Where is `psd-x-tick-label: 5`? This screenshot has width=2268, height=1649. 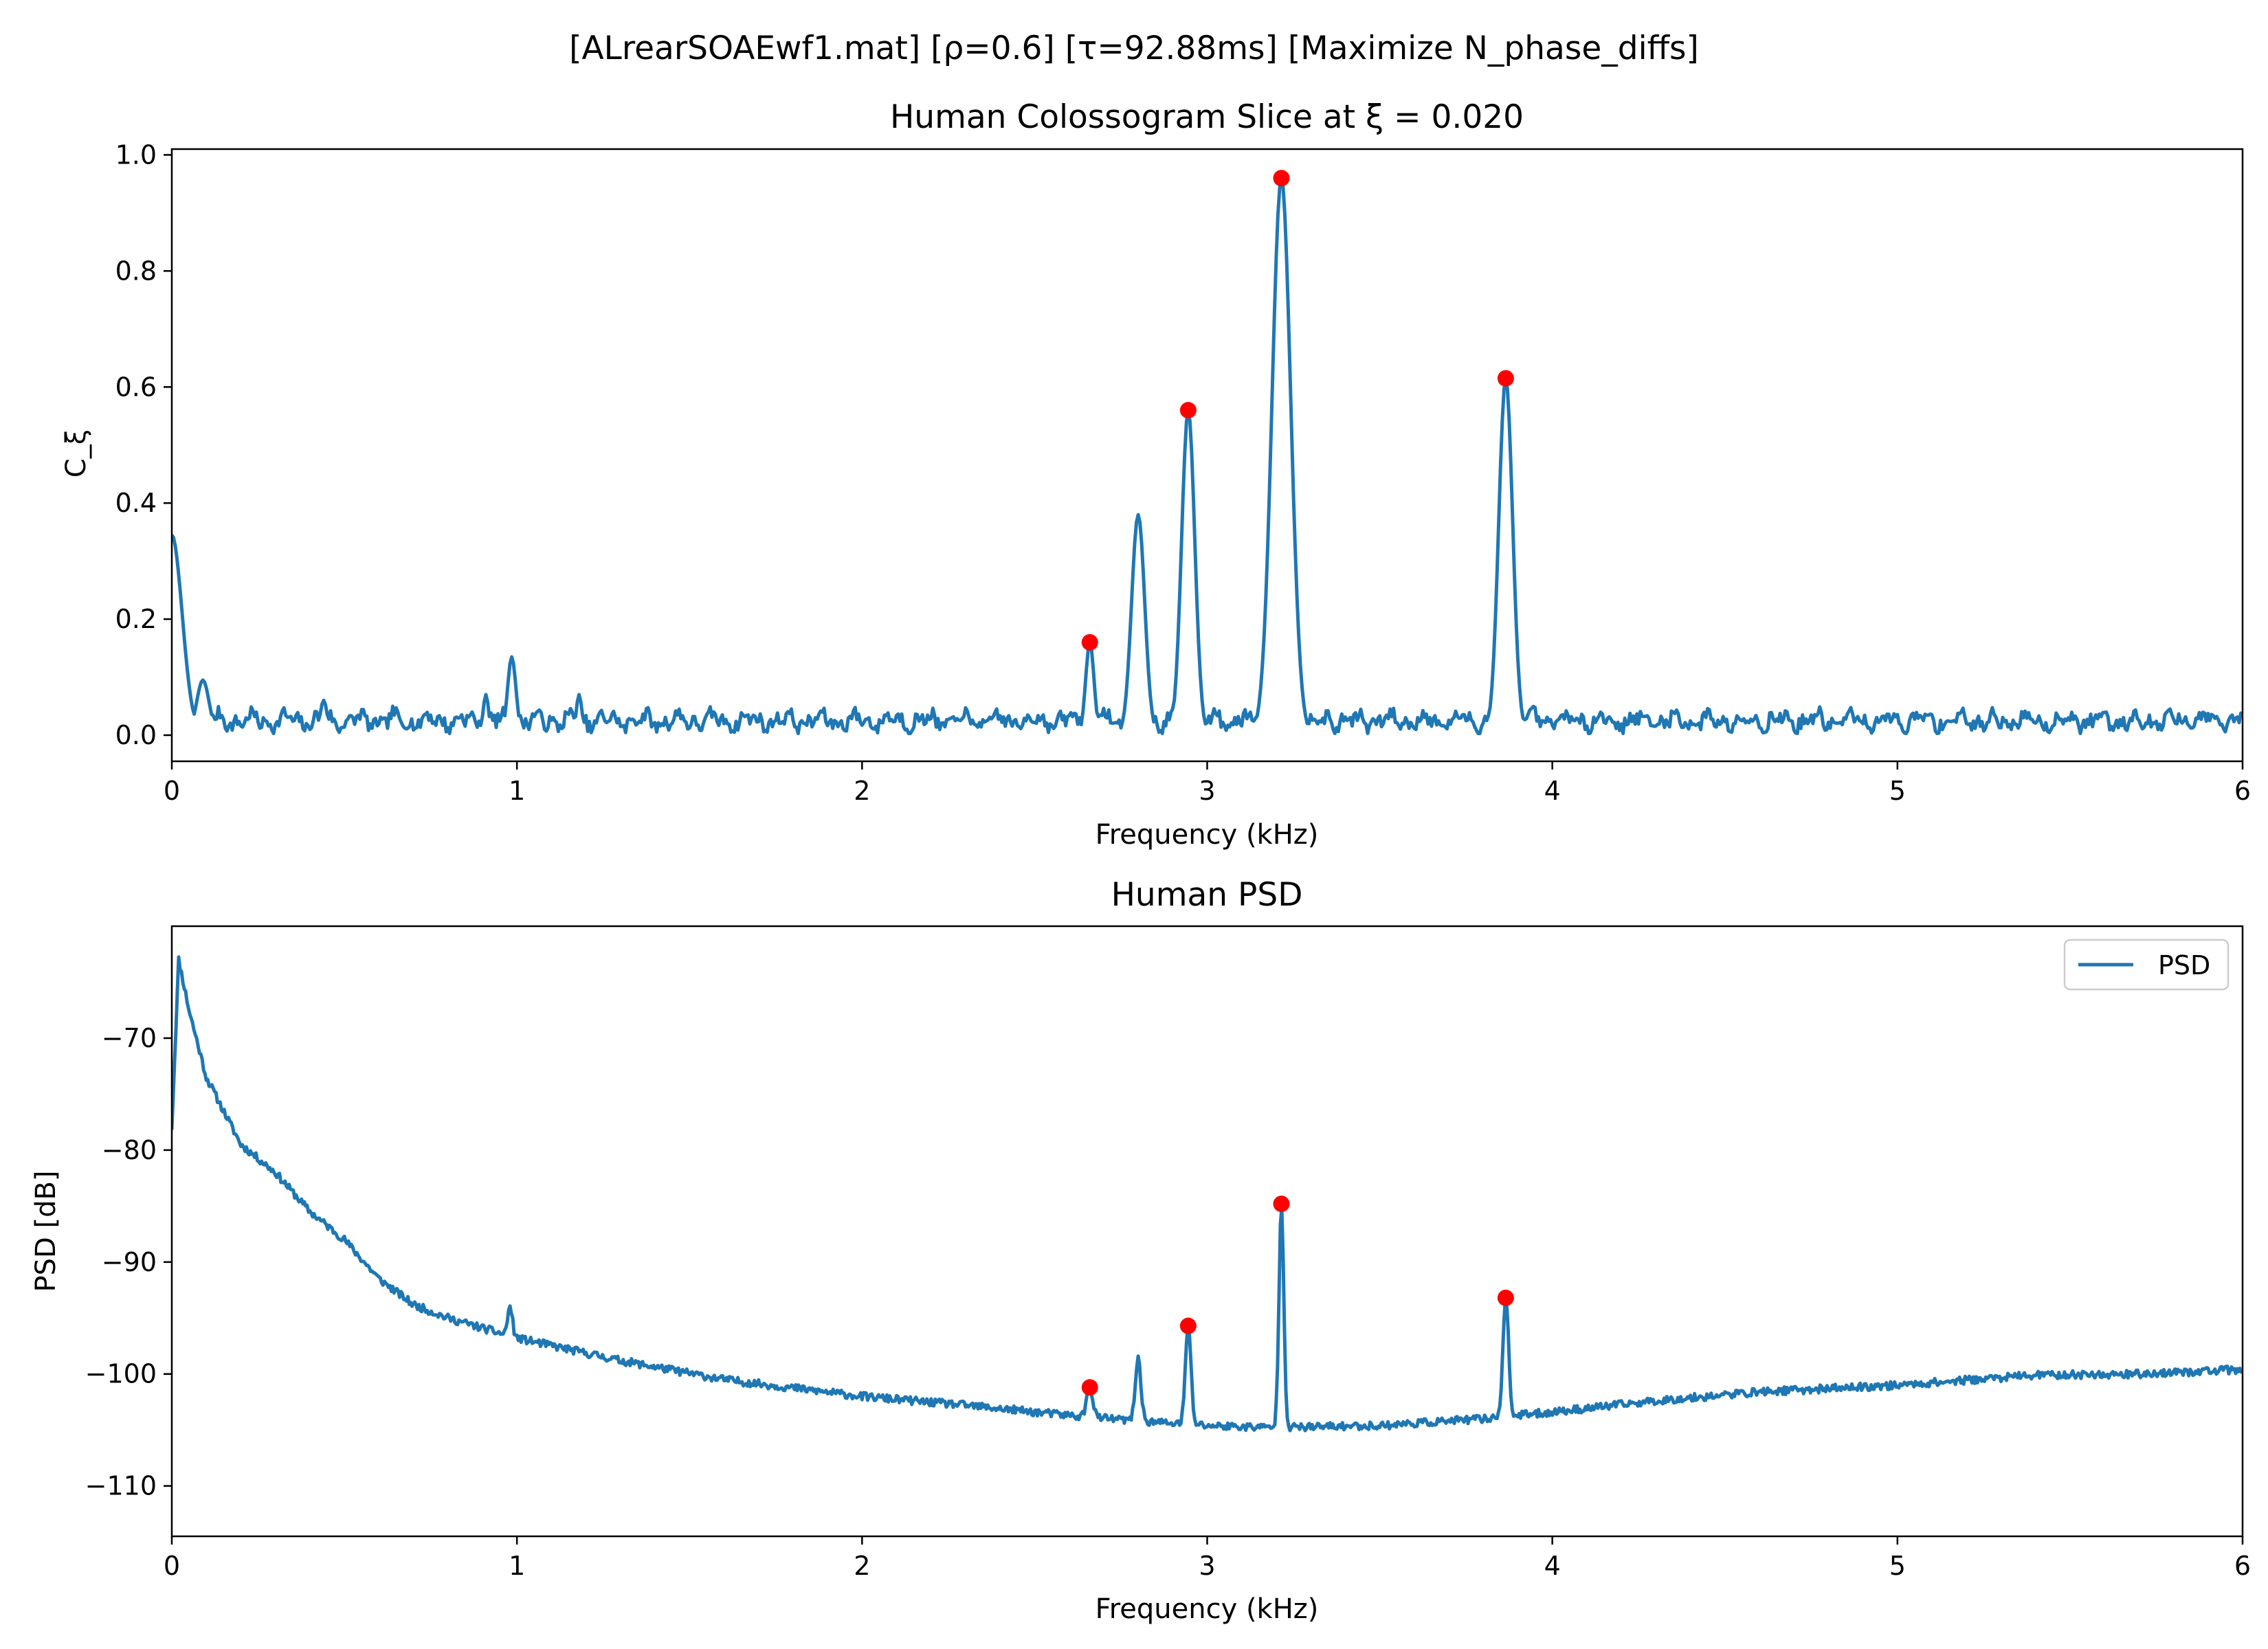
psd-x-tick-label: 5 is located at coordinates (1898, 1566).